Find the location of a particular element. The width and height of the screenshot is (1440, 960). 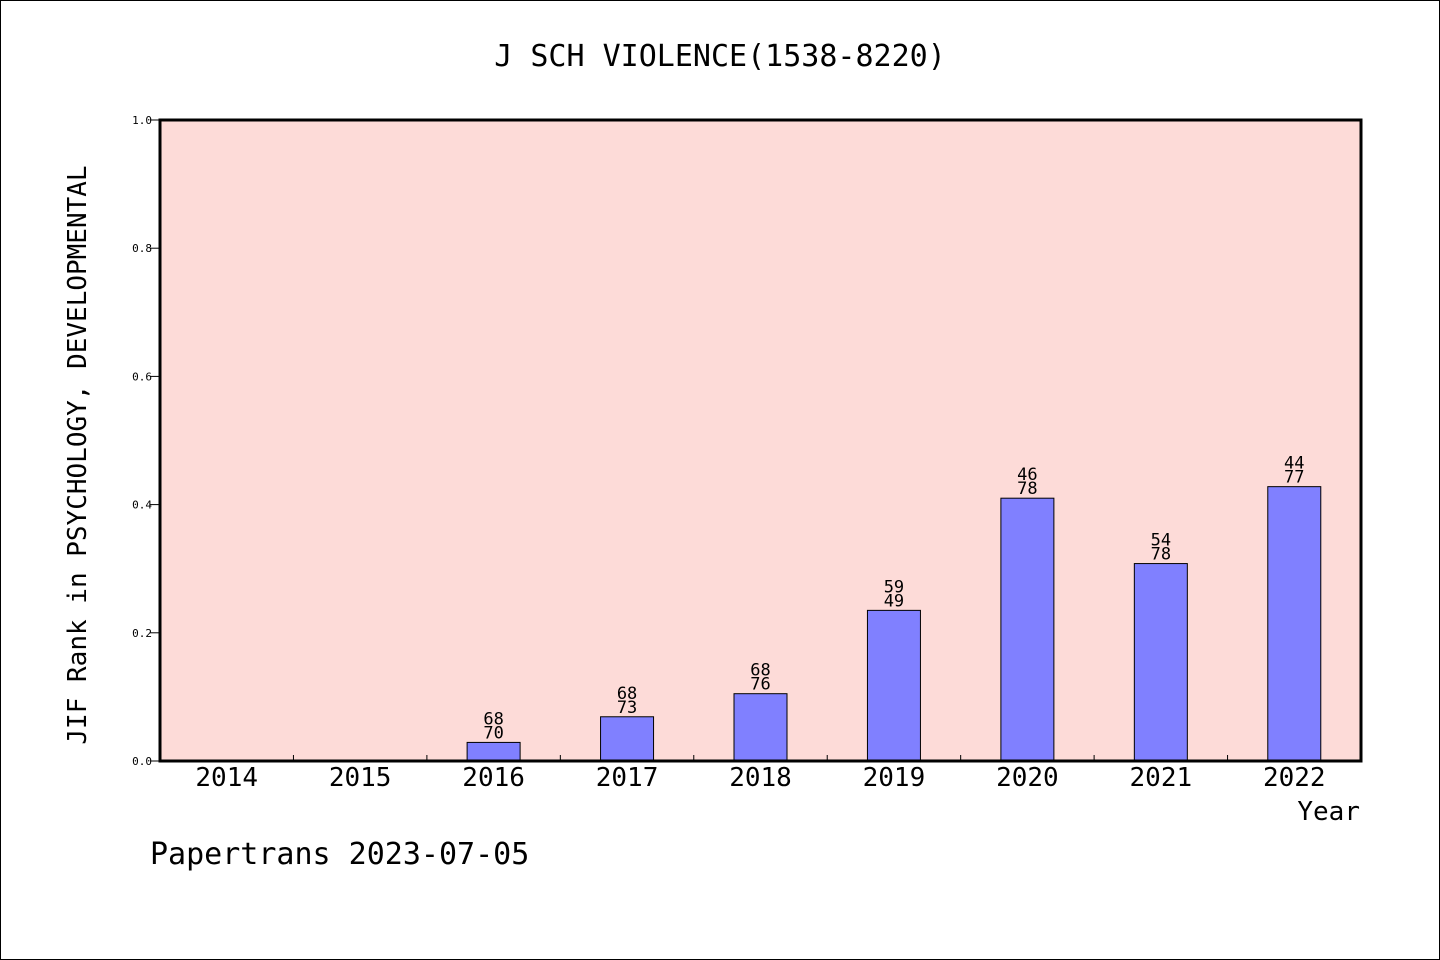

bar-2016 is located at coordinates (493, 751).